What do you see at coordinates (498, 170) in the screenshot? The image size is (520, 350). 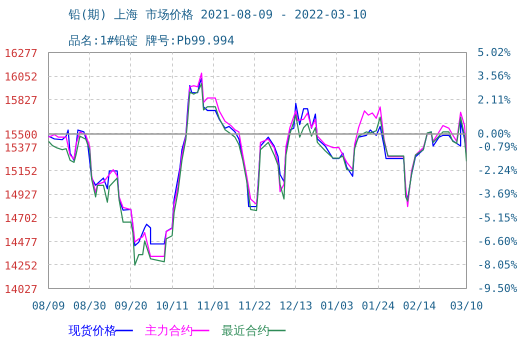 I see `y2-tick-label: -2.24%` at bounding box center [498, 170].